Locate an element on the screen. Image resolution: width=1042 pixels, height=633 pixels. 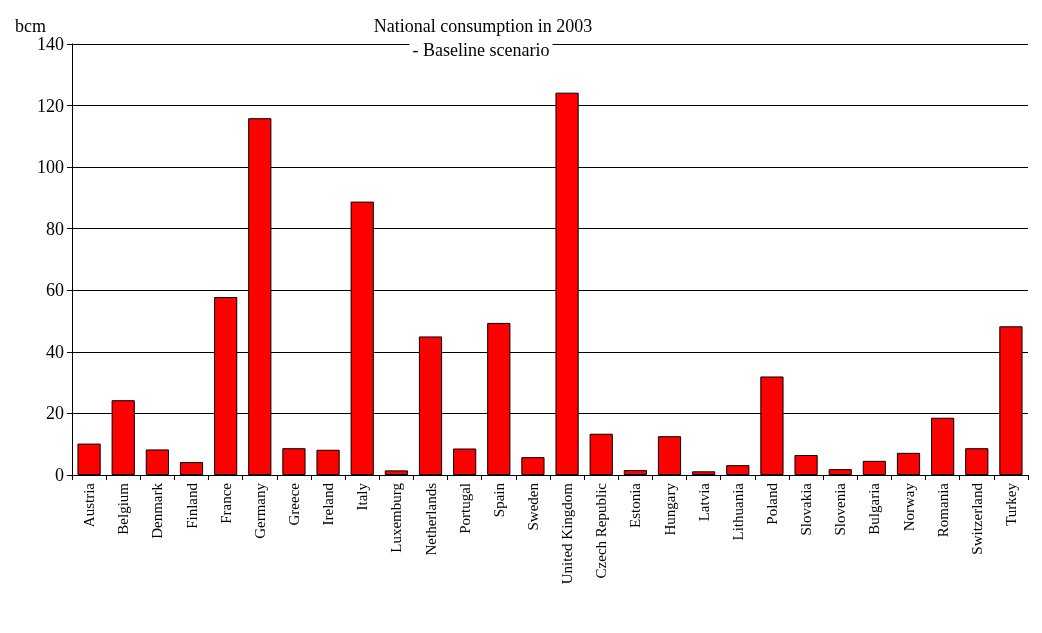
x-tick-label: Slovenia is located at coordinates (840, 509).